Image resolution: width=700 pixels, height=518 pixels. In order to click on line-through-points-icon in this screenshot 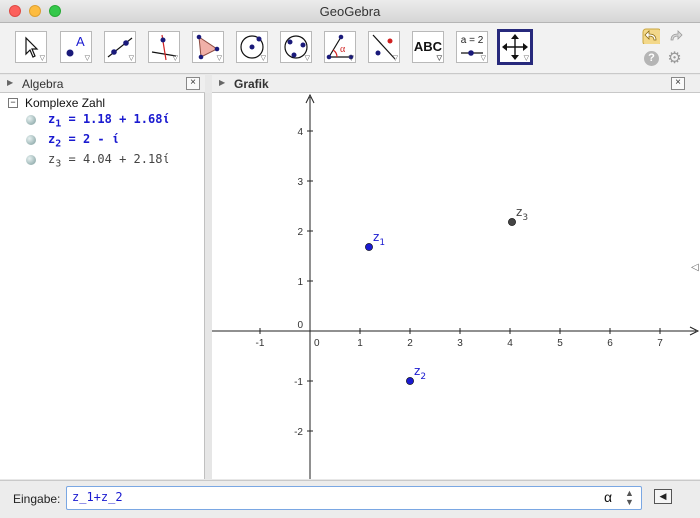, I will do `click(120, 47)`.